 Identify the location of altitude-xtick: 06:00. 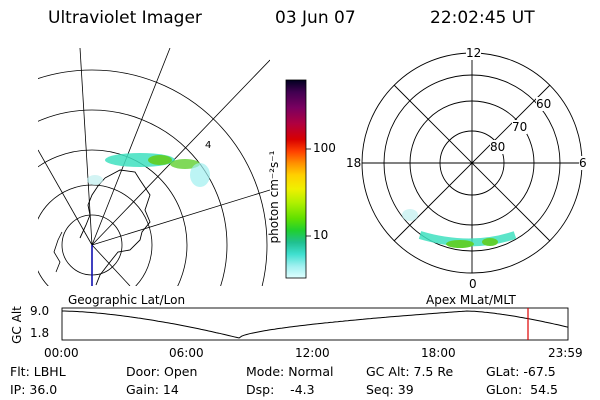
(186, 353).